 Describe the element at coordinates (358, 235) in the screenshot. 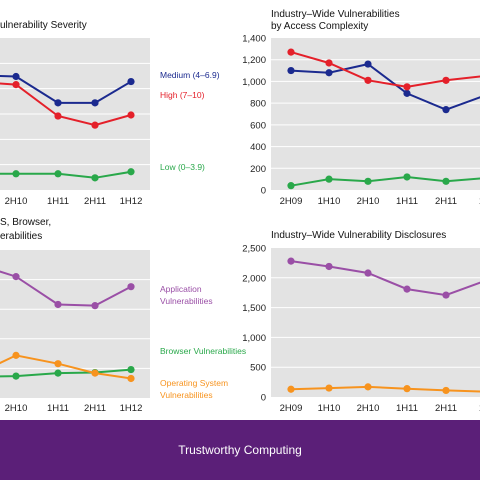

I see `chart-disclosures-title: Industry–Wide Vulnerability Disclosures` at that location.